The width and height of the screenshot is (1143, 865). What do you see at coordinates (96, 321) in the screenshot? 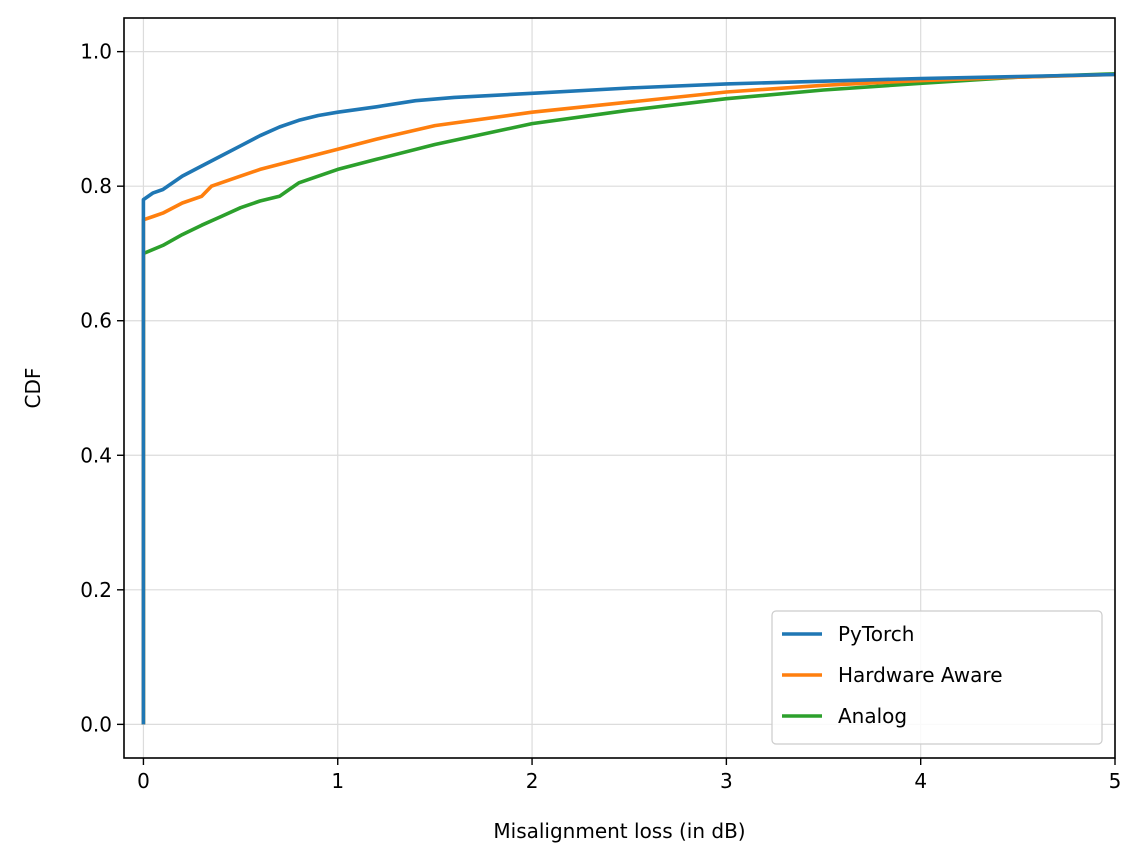
I see `y-tick-label: 0.6` at bounding box center [96, 321].